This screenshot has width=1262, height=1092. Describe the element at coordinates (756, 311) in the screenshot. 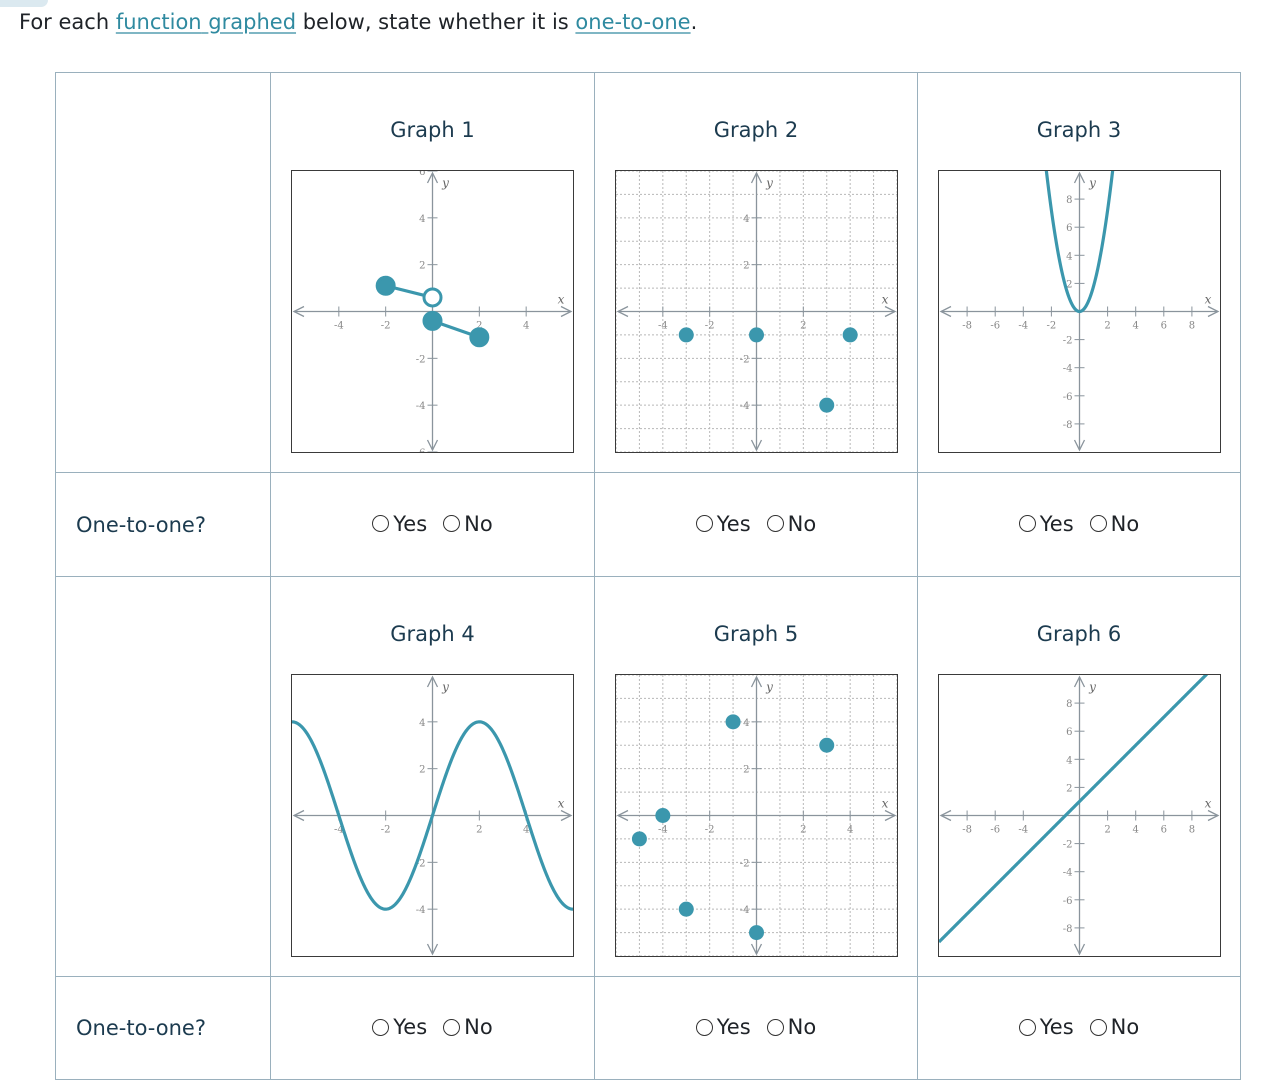

I see `graph-2-svg: -4 -2 2 4 2 -2 -4 x y` at that location.